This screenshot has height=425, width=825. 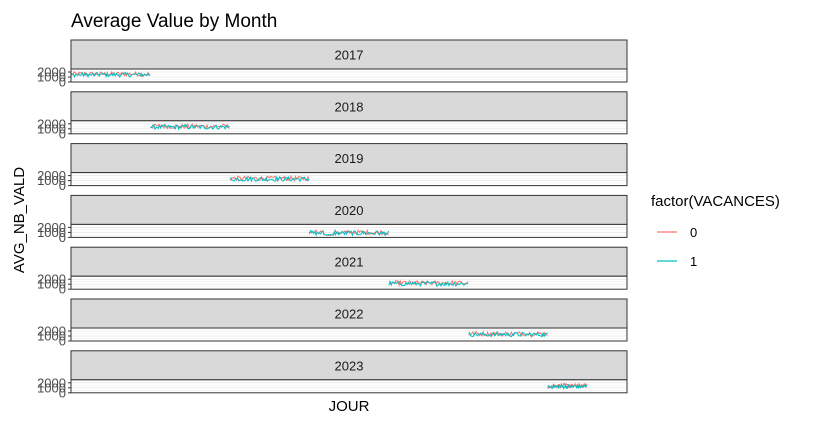 I want to click on facet-strip-label: 2017, so click(x=349, y=55).